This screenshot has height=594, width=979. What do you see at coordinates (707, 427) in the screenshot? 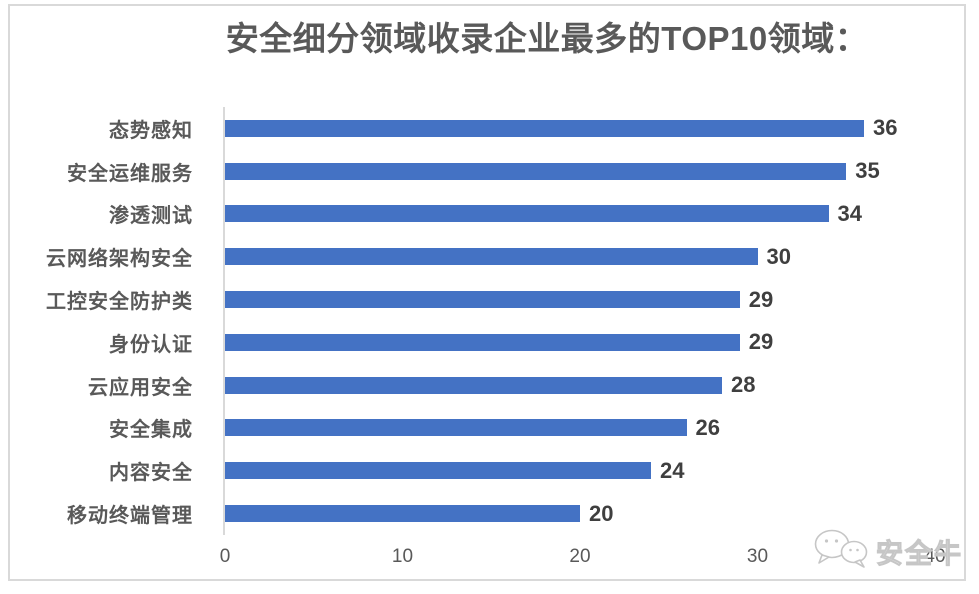
I see `value-label: 26` at bounding box center [707, 427].